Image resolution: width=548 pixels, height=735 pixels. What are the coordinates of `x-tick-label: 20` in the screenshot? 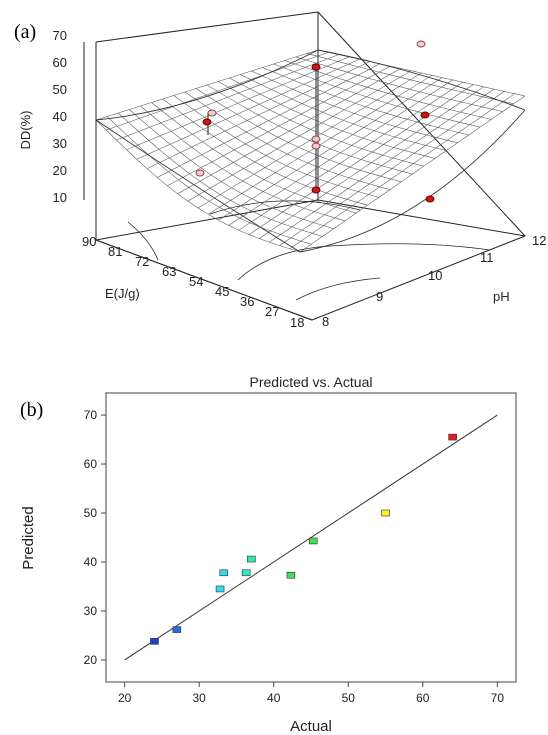 It's located at (125, 698).